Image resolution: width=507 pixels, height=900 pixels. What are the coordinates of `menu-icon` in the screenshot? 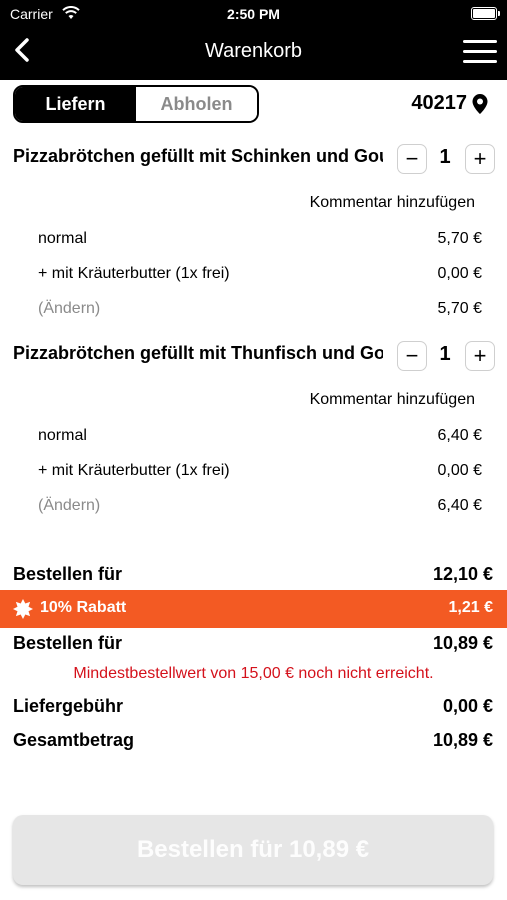 It's located at (480, 41).